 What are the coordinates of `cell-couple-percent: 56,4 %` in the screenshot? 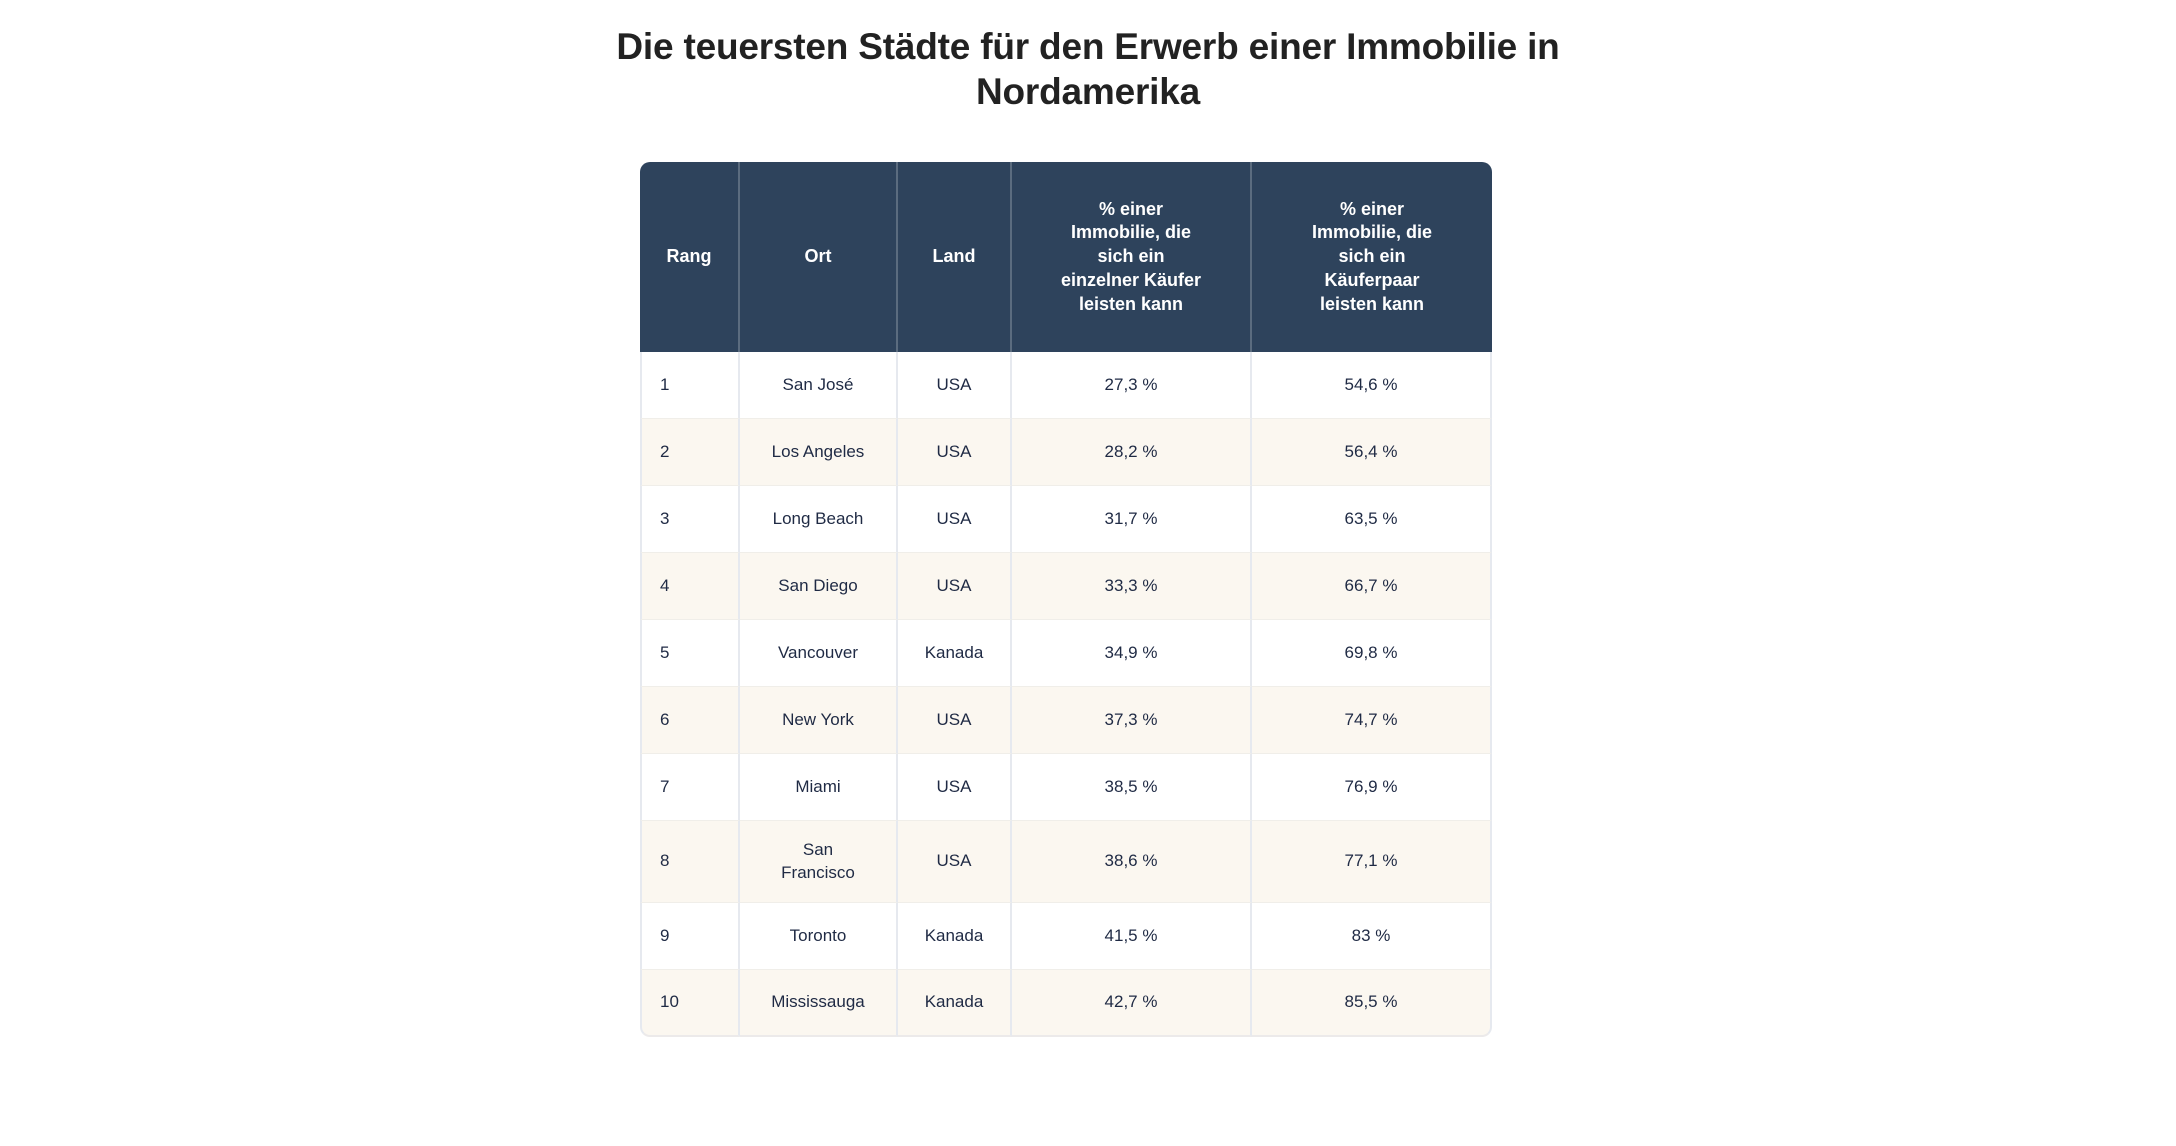 It's located at (1372, 452).